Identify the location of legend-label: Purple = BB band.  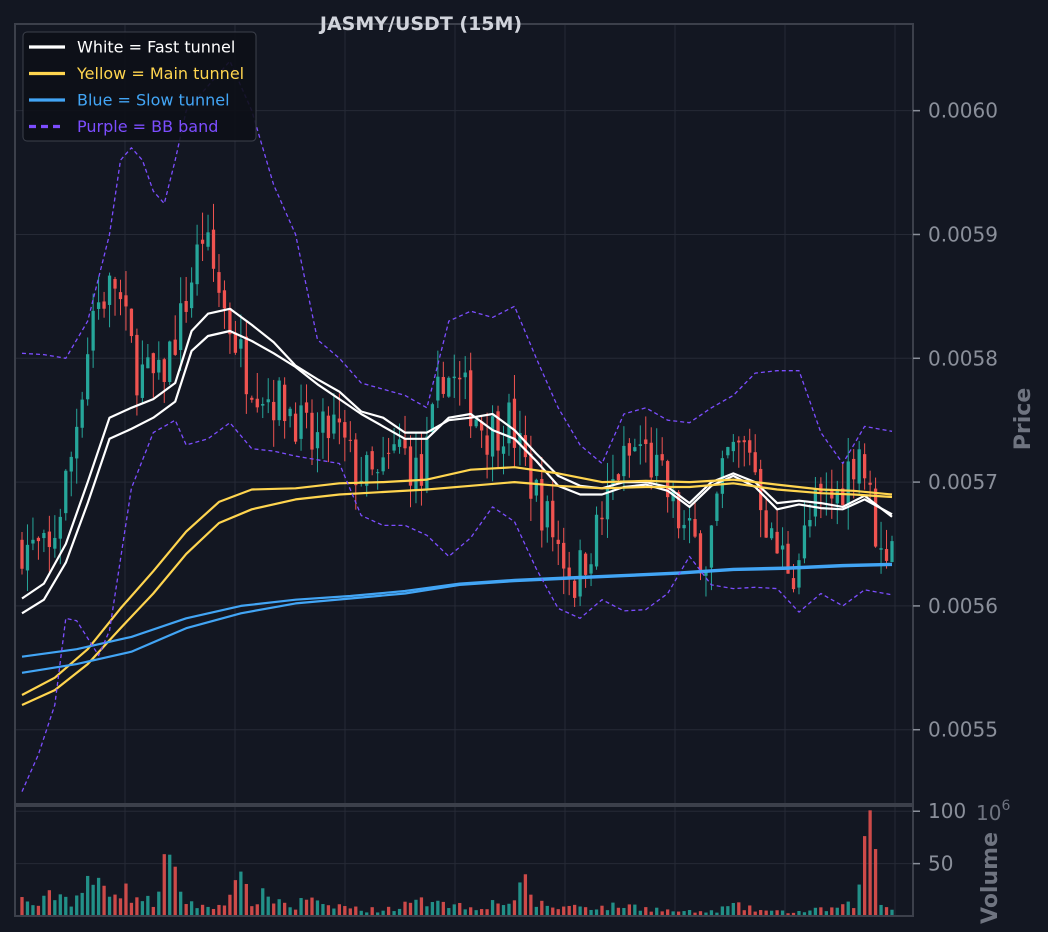
(147, 126).